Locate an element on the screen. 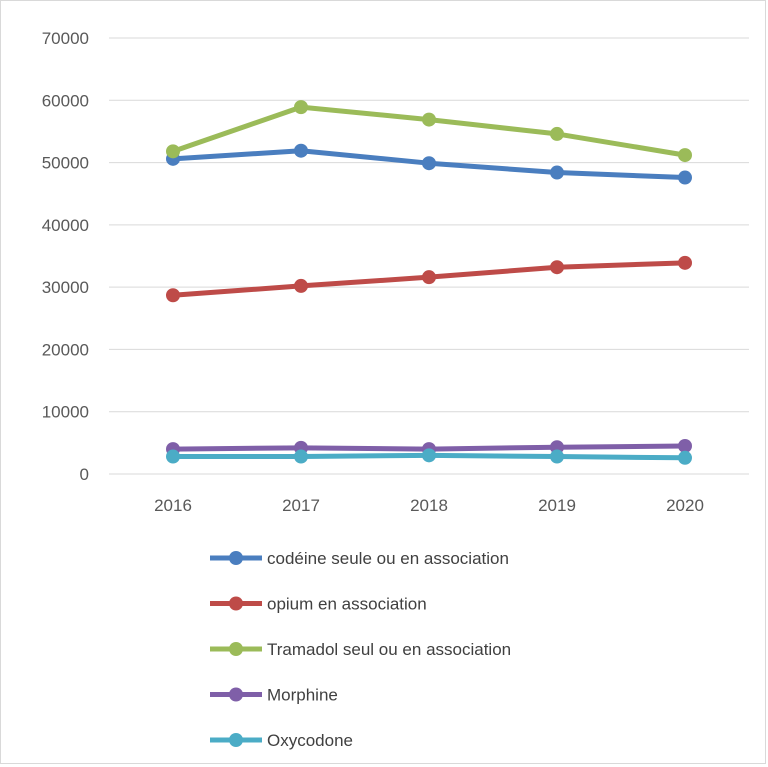 This screenshot has height=767, width=768. legend-item: codéine seule ou en association is located at coordinates (359, 558).